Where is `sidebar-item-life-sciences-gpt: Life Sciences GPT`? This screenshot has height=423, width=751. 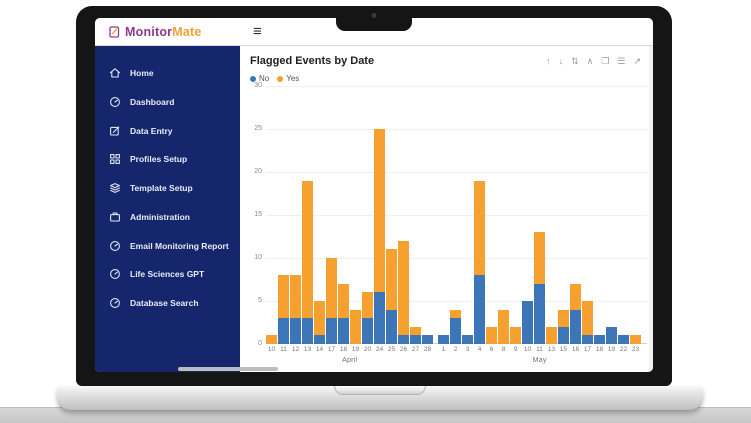 sidebar-item-life-sciences-gpt: Life Sciences GPT is located at coordinates (167, 274).